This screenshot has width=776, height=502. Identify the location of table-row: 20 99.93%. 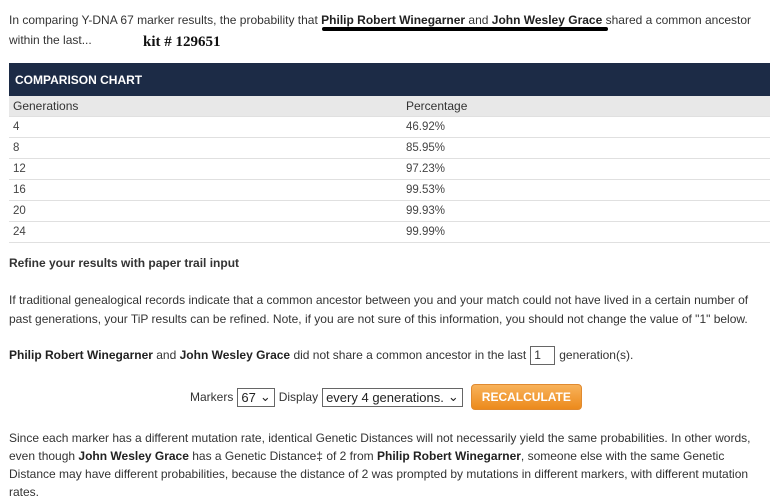
(389, 211).